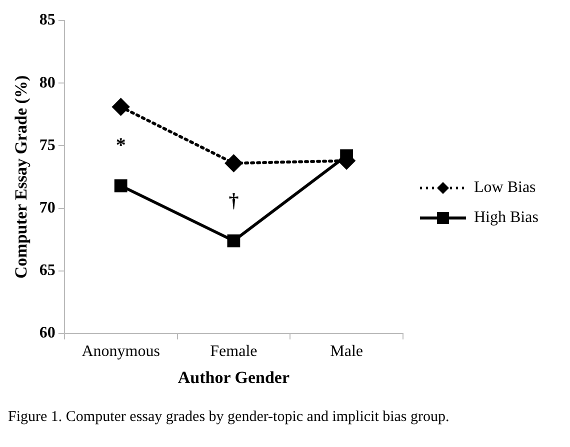  What do you see at coordinates (506, 218) in the screenshot?
I see `legend-label: High Bias` at bounding box center [506, 218].